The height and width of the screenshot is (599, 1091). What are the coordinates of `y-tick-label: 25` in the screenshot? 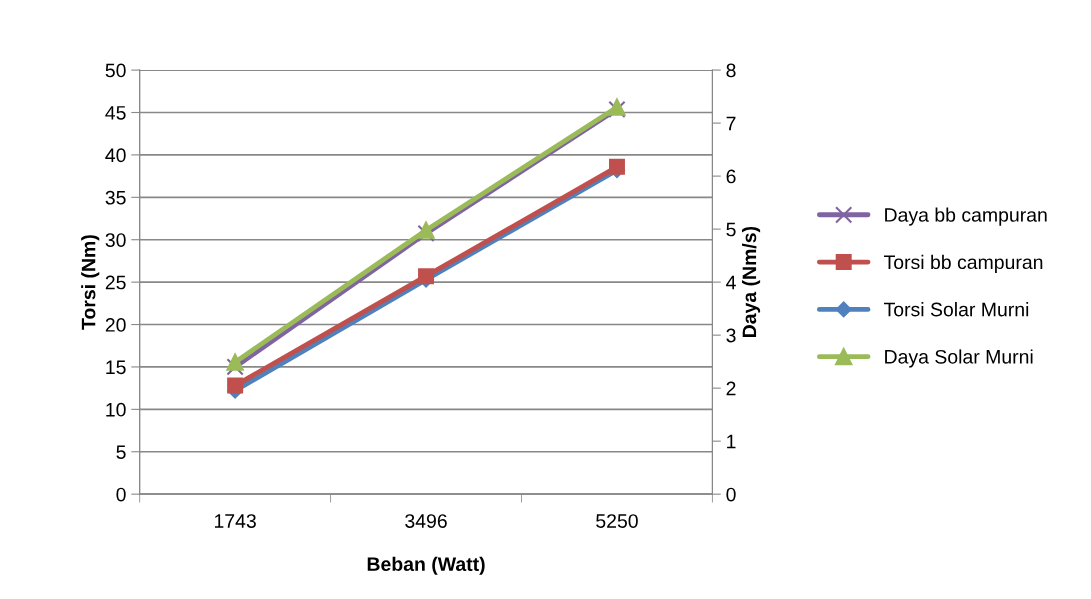 It's located at (115, 282).